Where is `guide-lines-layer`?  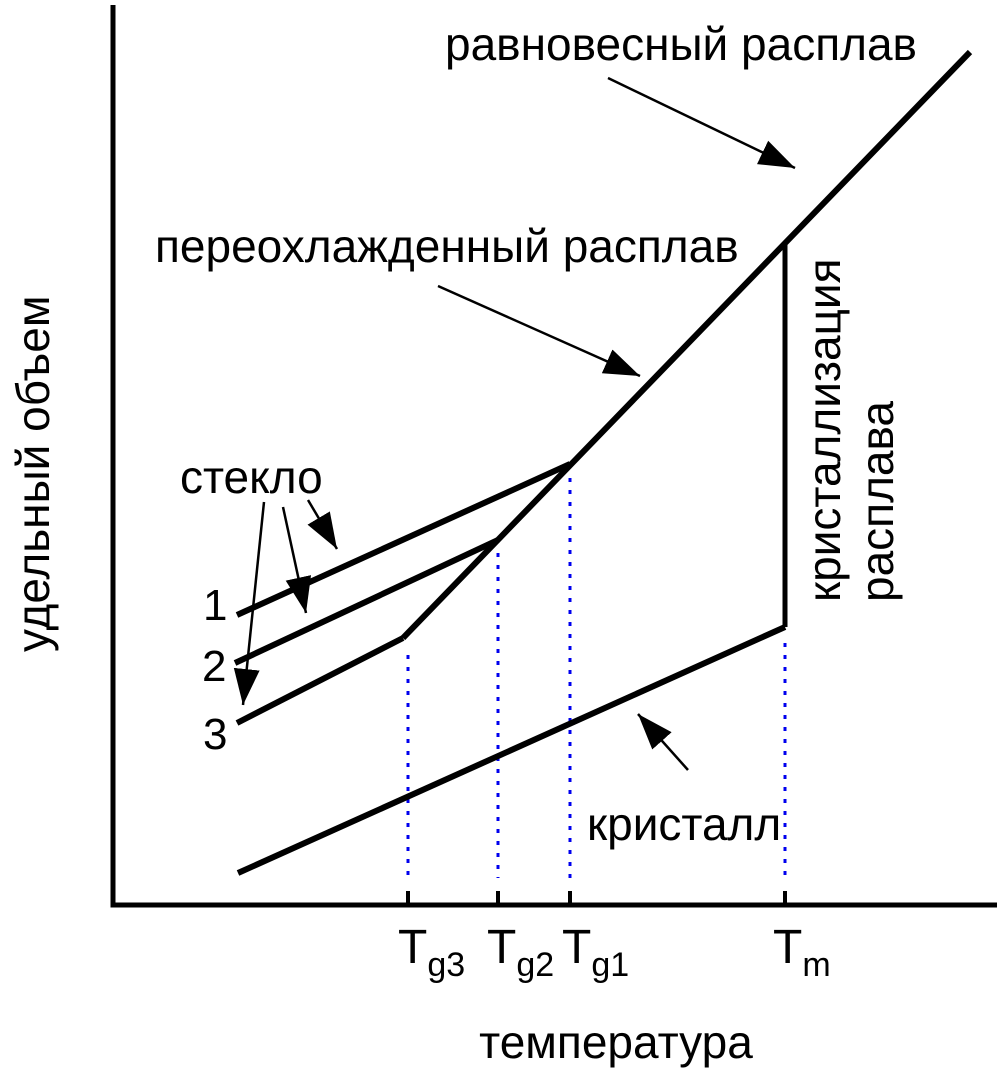 guide-lines-layer is located at coordinates (596, 678).